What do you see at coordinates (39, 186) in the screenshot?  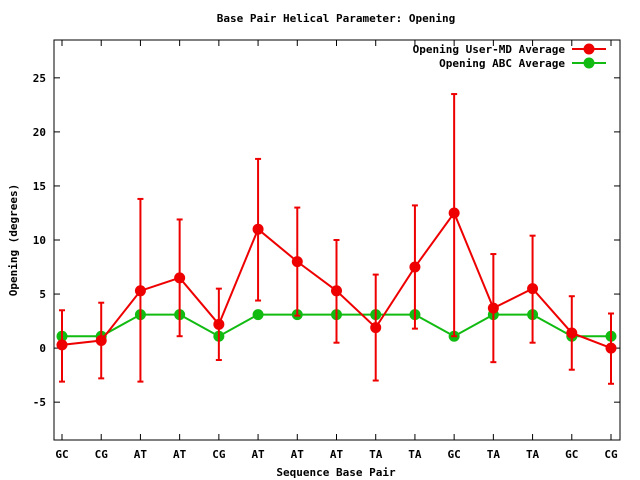 I see `y-tick-label: 15` at bounding box center [39, 186].